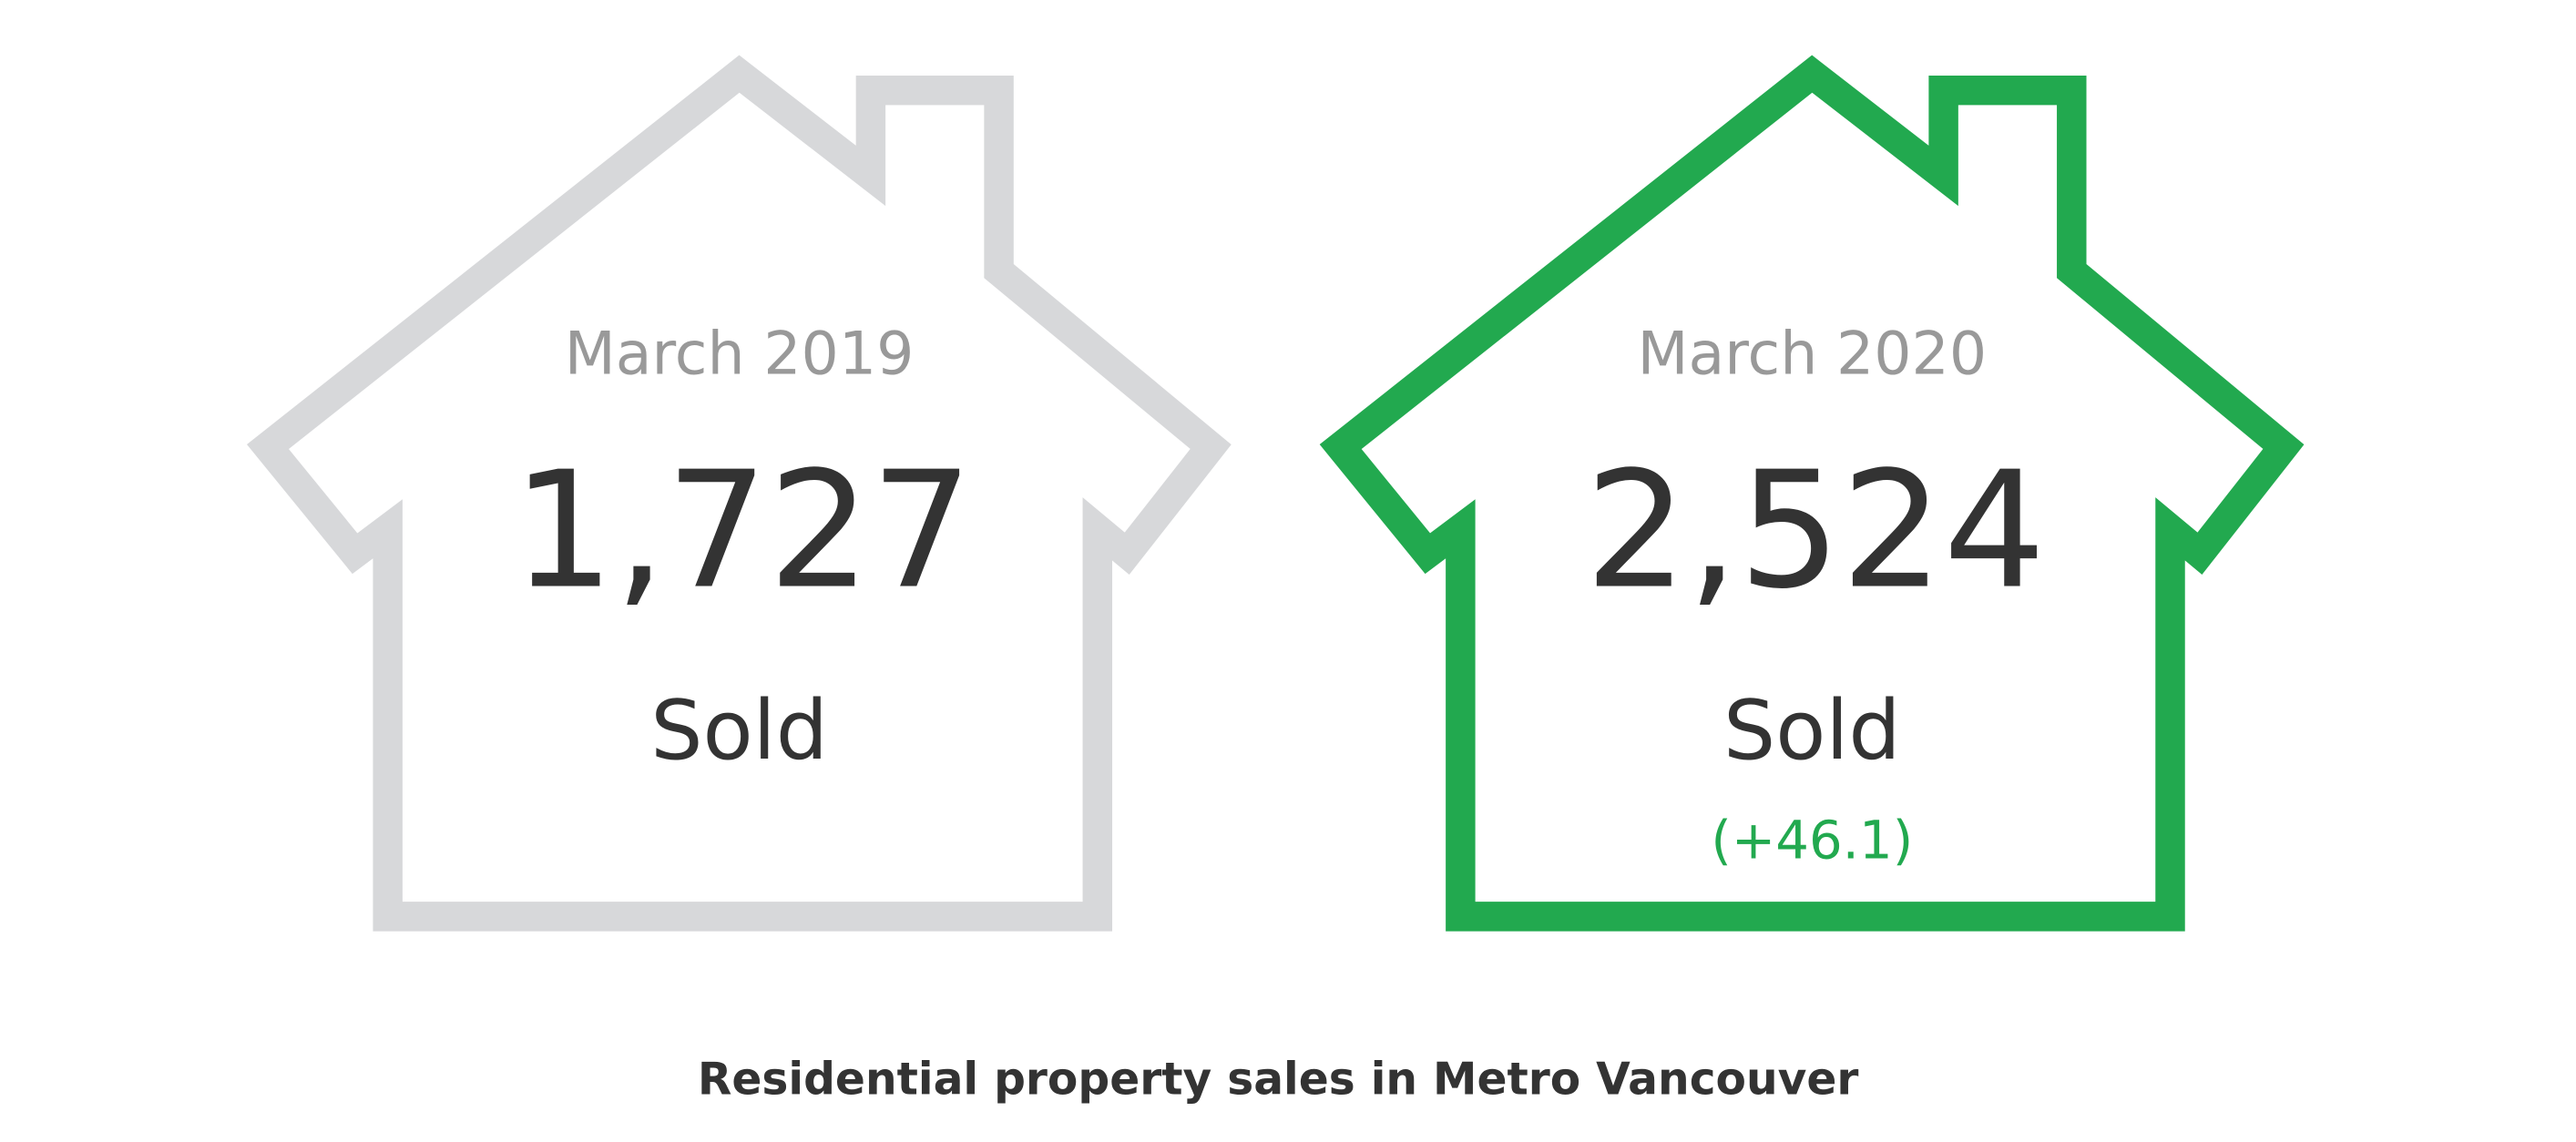 The height and width of the screenshot is (1142, 2576). What do you see at coordinates (1812, 355) in the screenshot?
I see `period-label: March 2020` at bounding box center [1812, 355].